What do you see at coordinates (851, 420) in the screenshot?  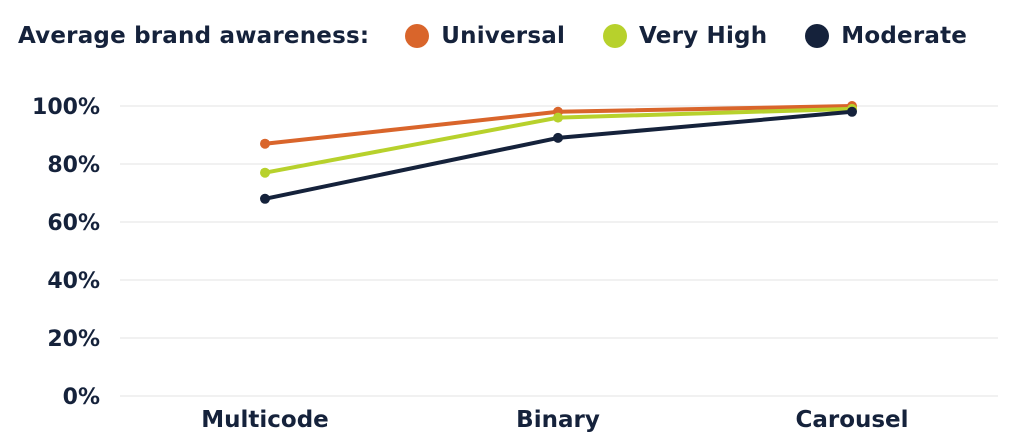 I see `x-tick-label: Carousel` at bounding box center [851, 420].